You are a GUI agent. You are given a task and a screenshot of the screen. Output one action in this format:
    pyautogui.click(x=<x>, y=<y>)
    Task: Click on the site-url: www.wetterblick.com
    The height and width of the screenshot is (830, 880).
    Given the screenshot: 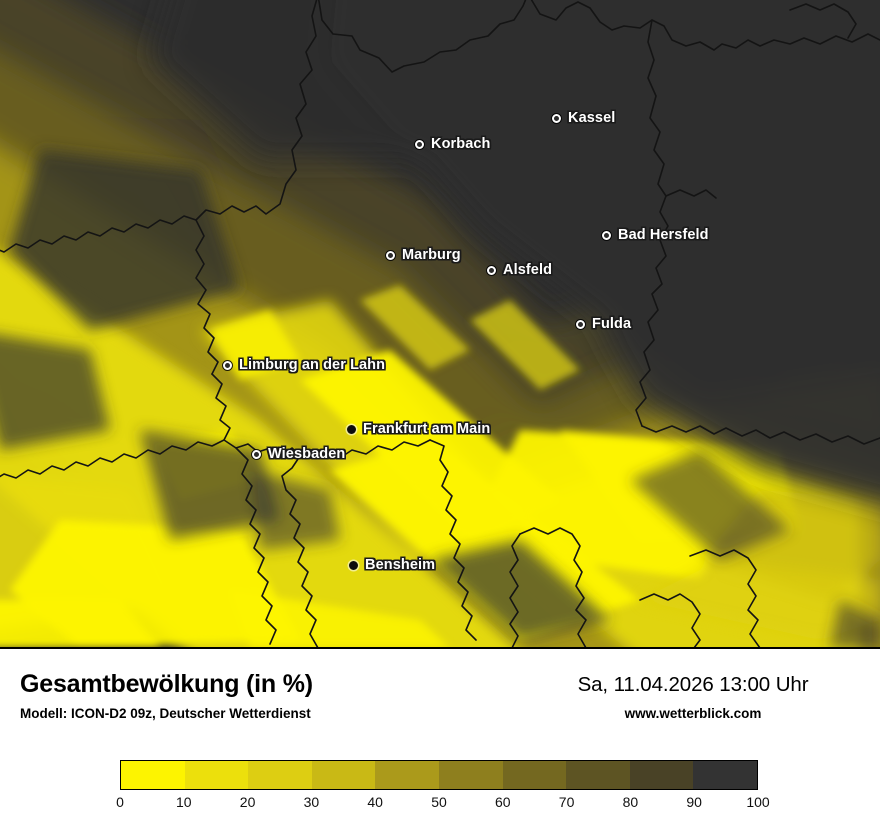 What is the action you would take?
    pyautogui.click(x=693, y=713)
    